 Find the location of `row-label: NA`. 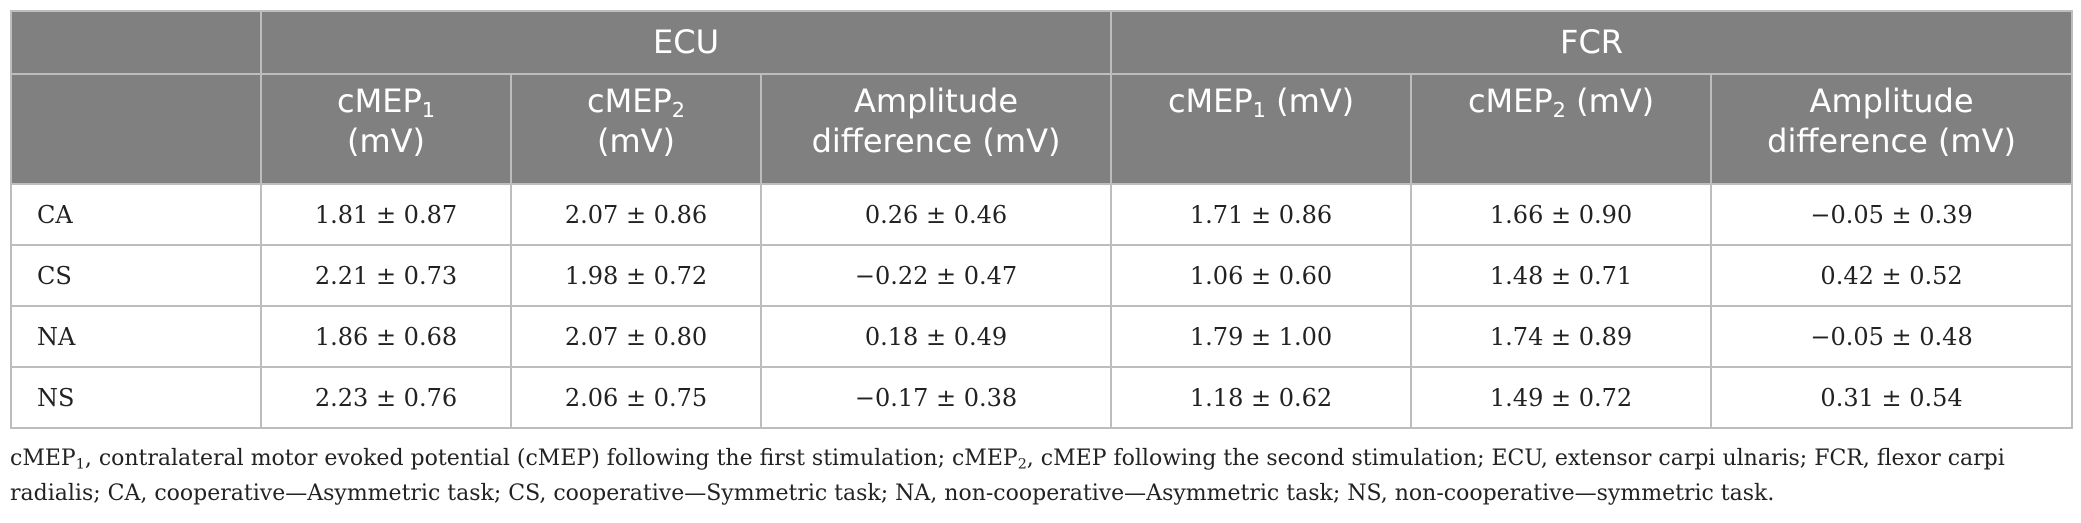

row-label: NA is located at coordinates (136, 336).